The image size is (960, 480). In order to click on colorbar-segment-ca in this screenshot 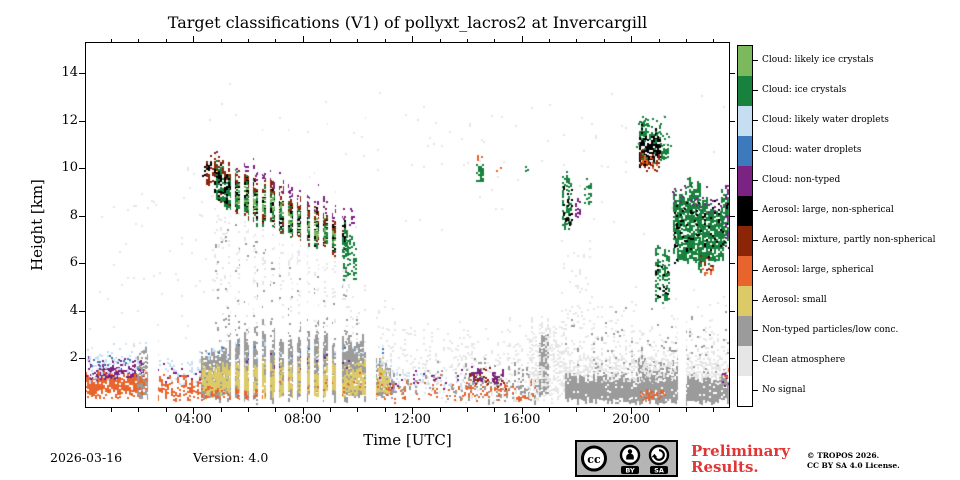, I will do `click(745, 361)`.